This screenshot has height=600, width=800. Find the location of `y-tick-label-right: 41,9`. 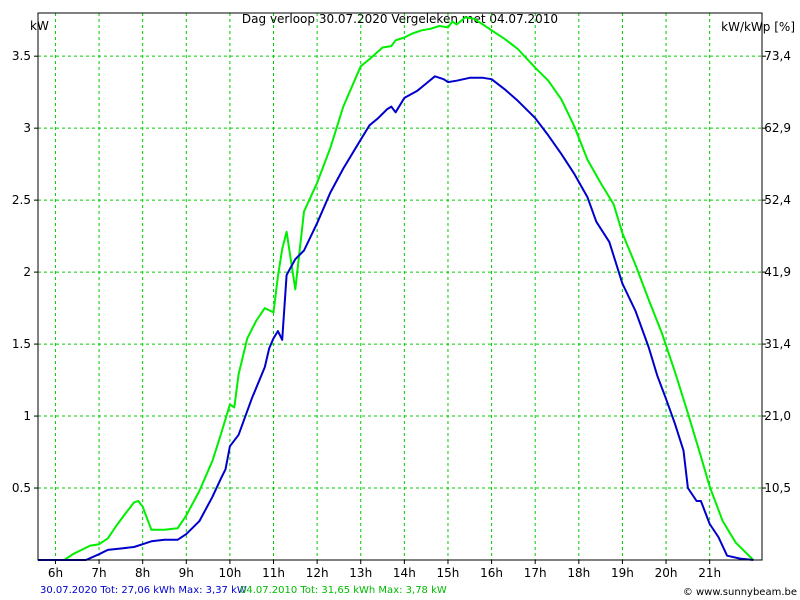

y-tick-label-right: 41,9 is located at coordinates (777, 272).